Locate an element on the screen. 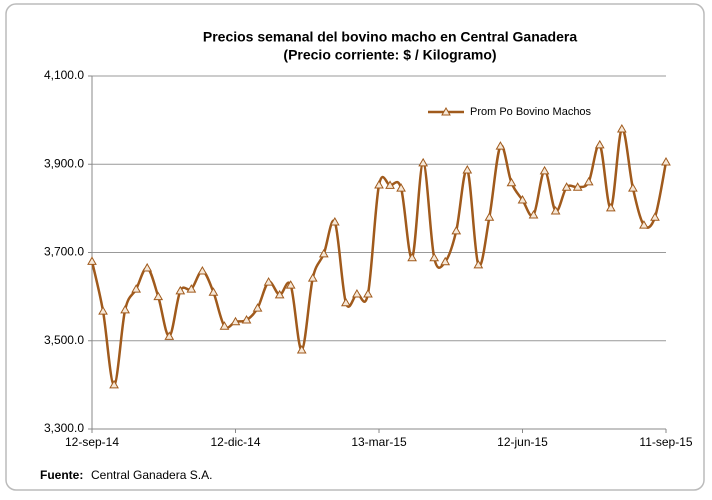 This screenshot has height=500, width=712. x-tick-label: 11-sep-15 is located at coordinates (665, 442).